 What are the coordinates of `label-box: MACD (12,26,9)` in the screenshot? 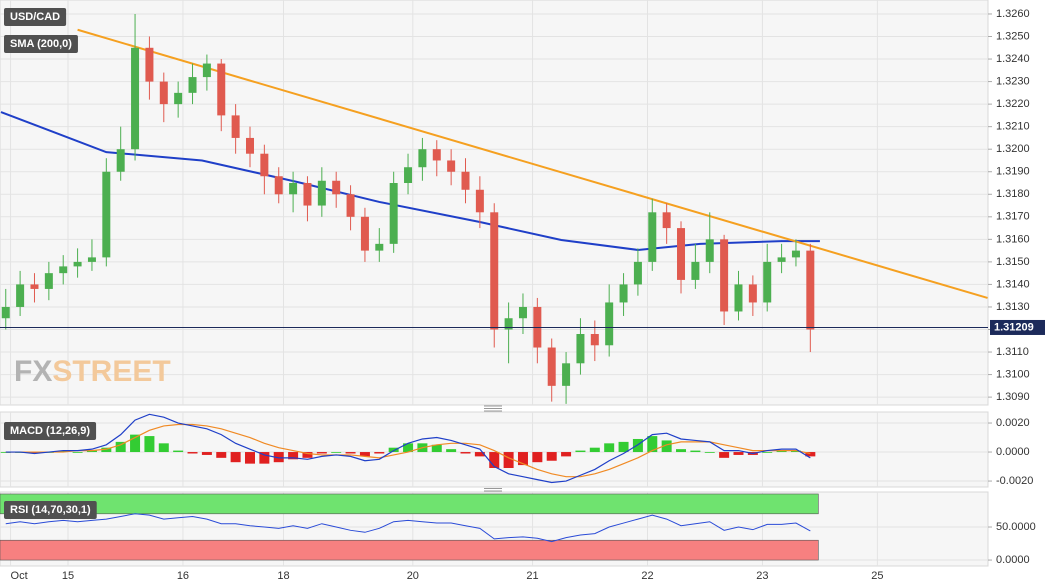 It's located at (50, 431).